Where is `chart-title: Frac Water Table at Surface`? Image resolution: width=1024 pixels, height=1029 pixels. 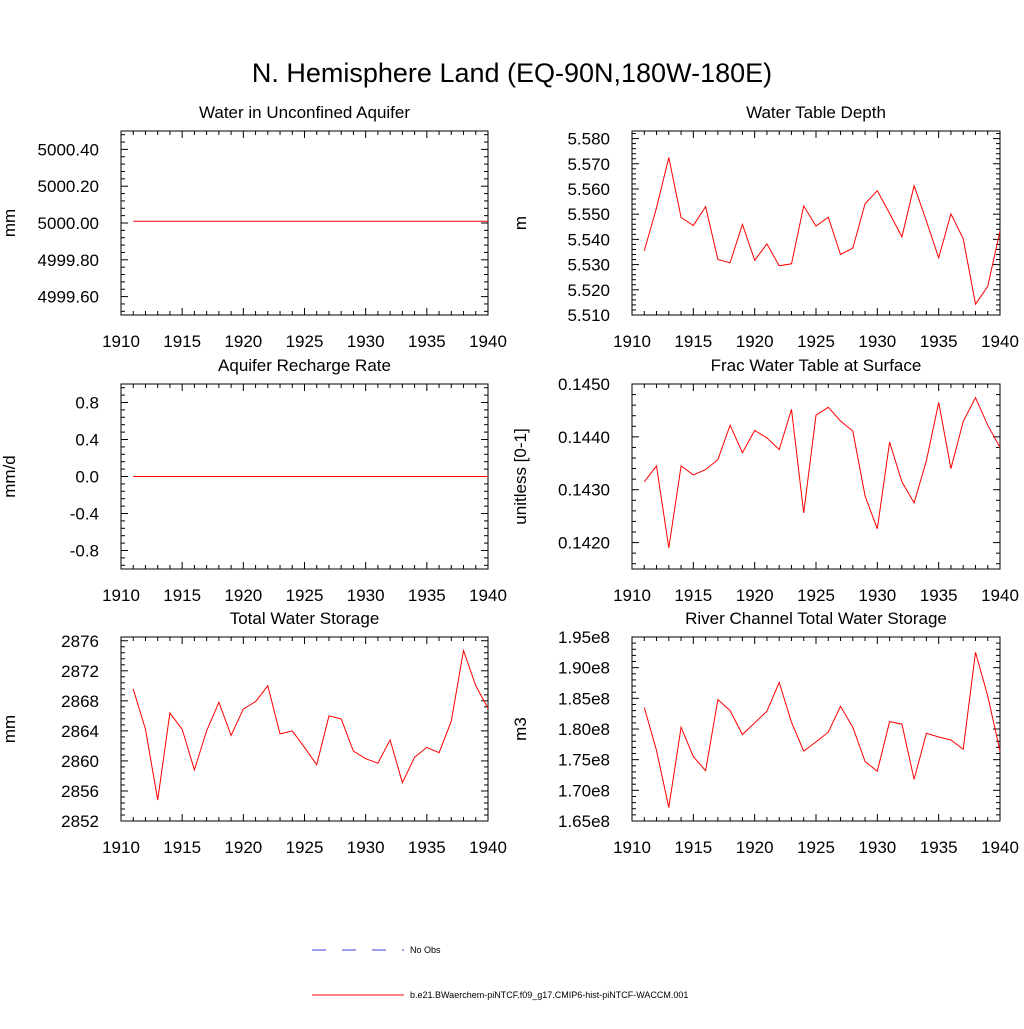 chart-title: Frac Water Table at Surface is located at coordinates (816, 365).